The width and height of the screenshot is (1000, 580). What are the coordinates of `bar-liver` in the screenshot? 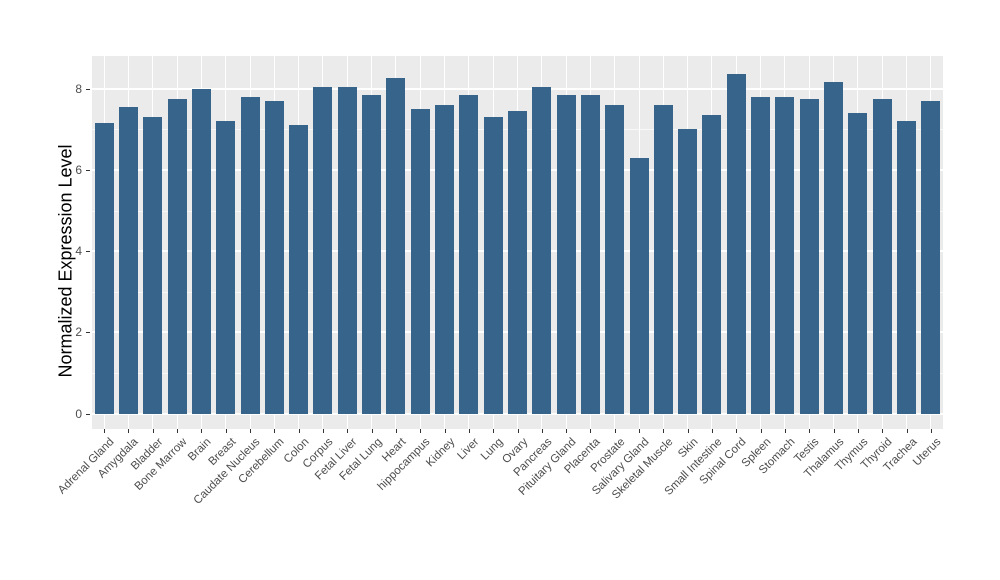 It's located at (469, 254).